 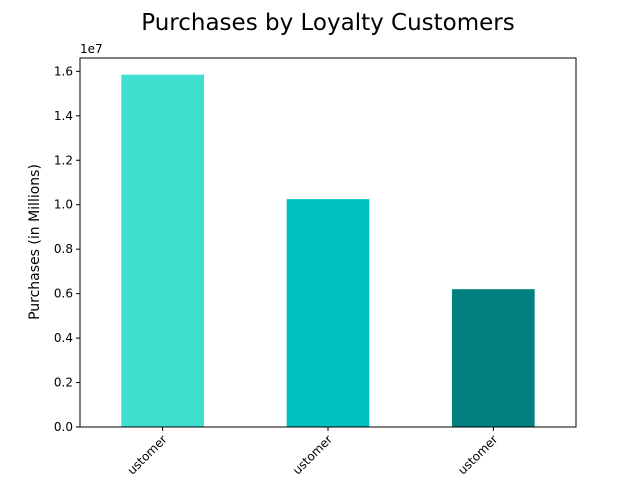 What do you see at coordinates (91, 49) in the screenshot?
I see `y-axis-scale-label: 1e7` at bounding box center [91, 49].